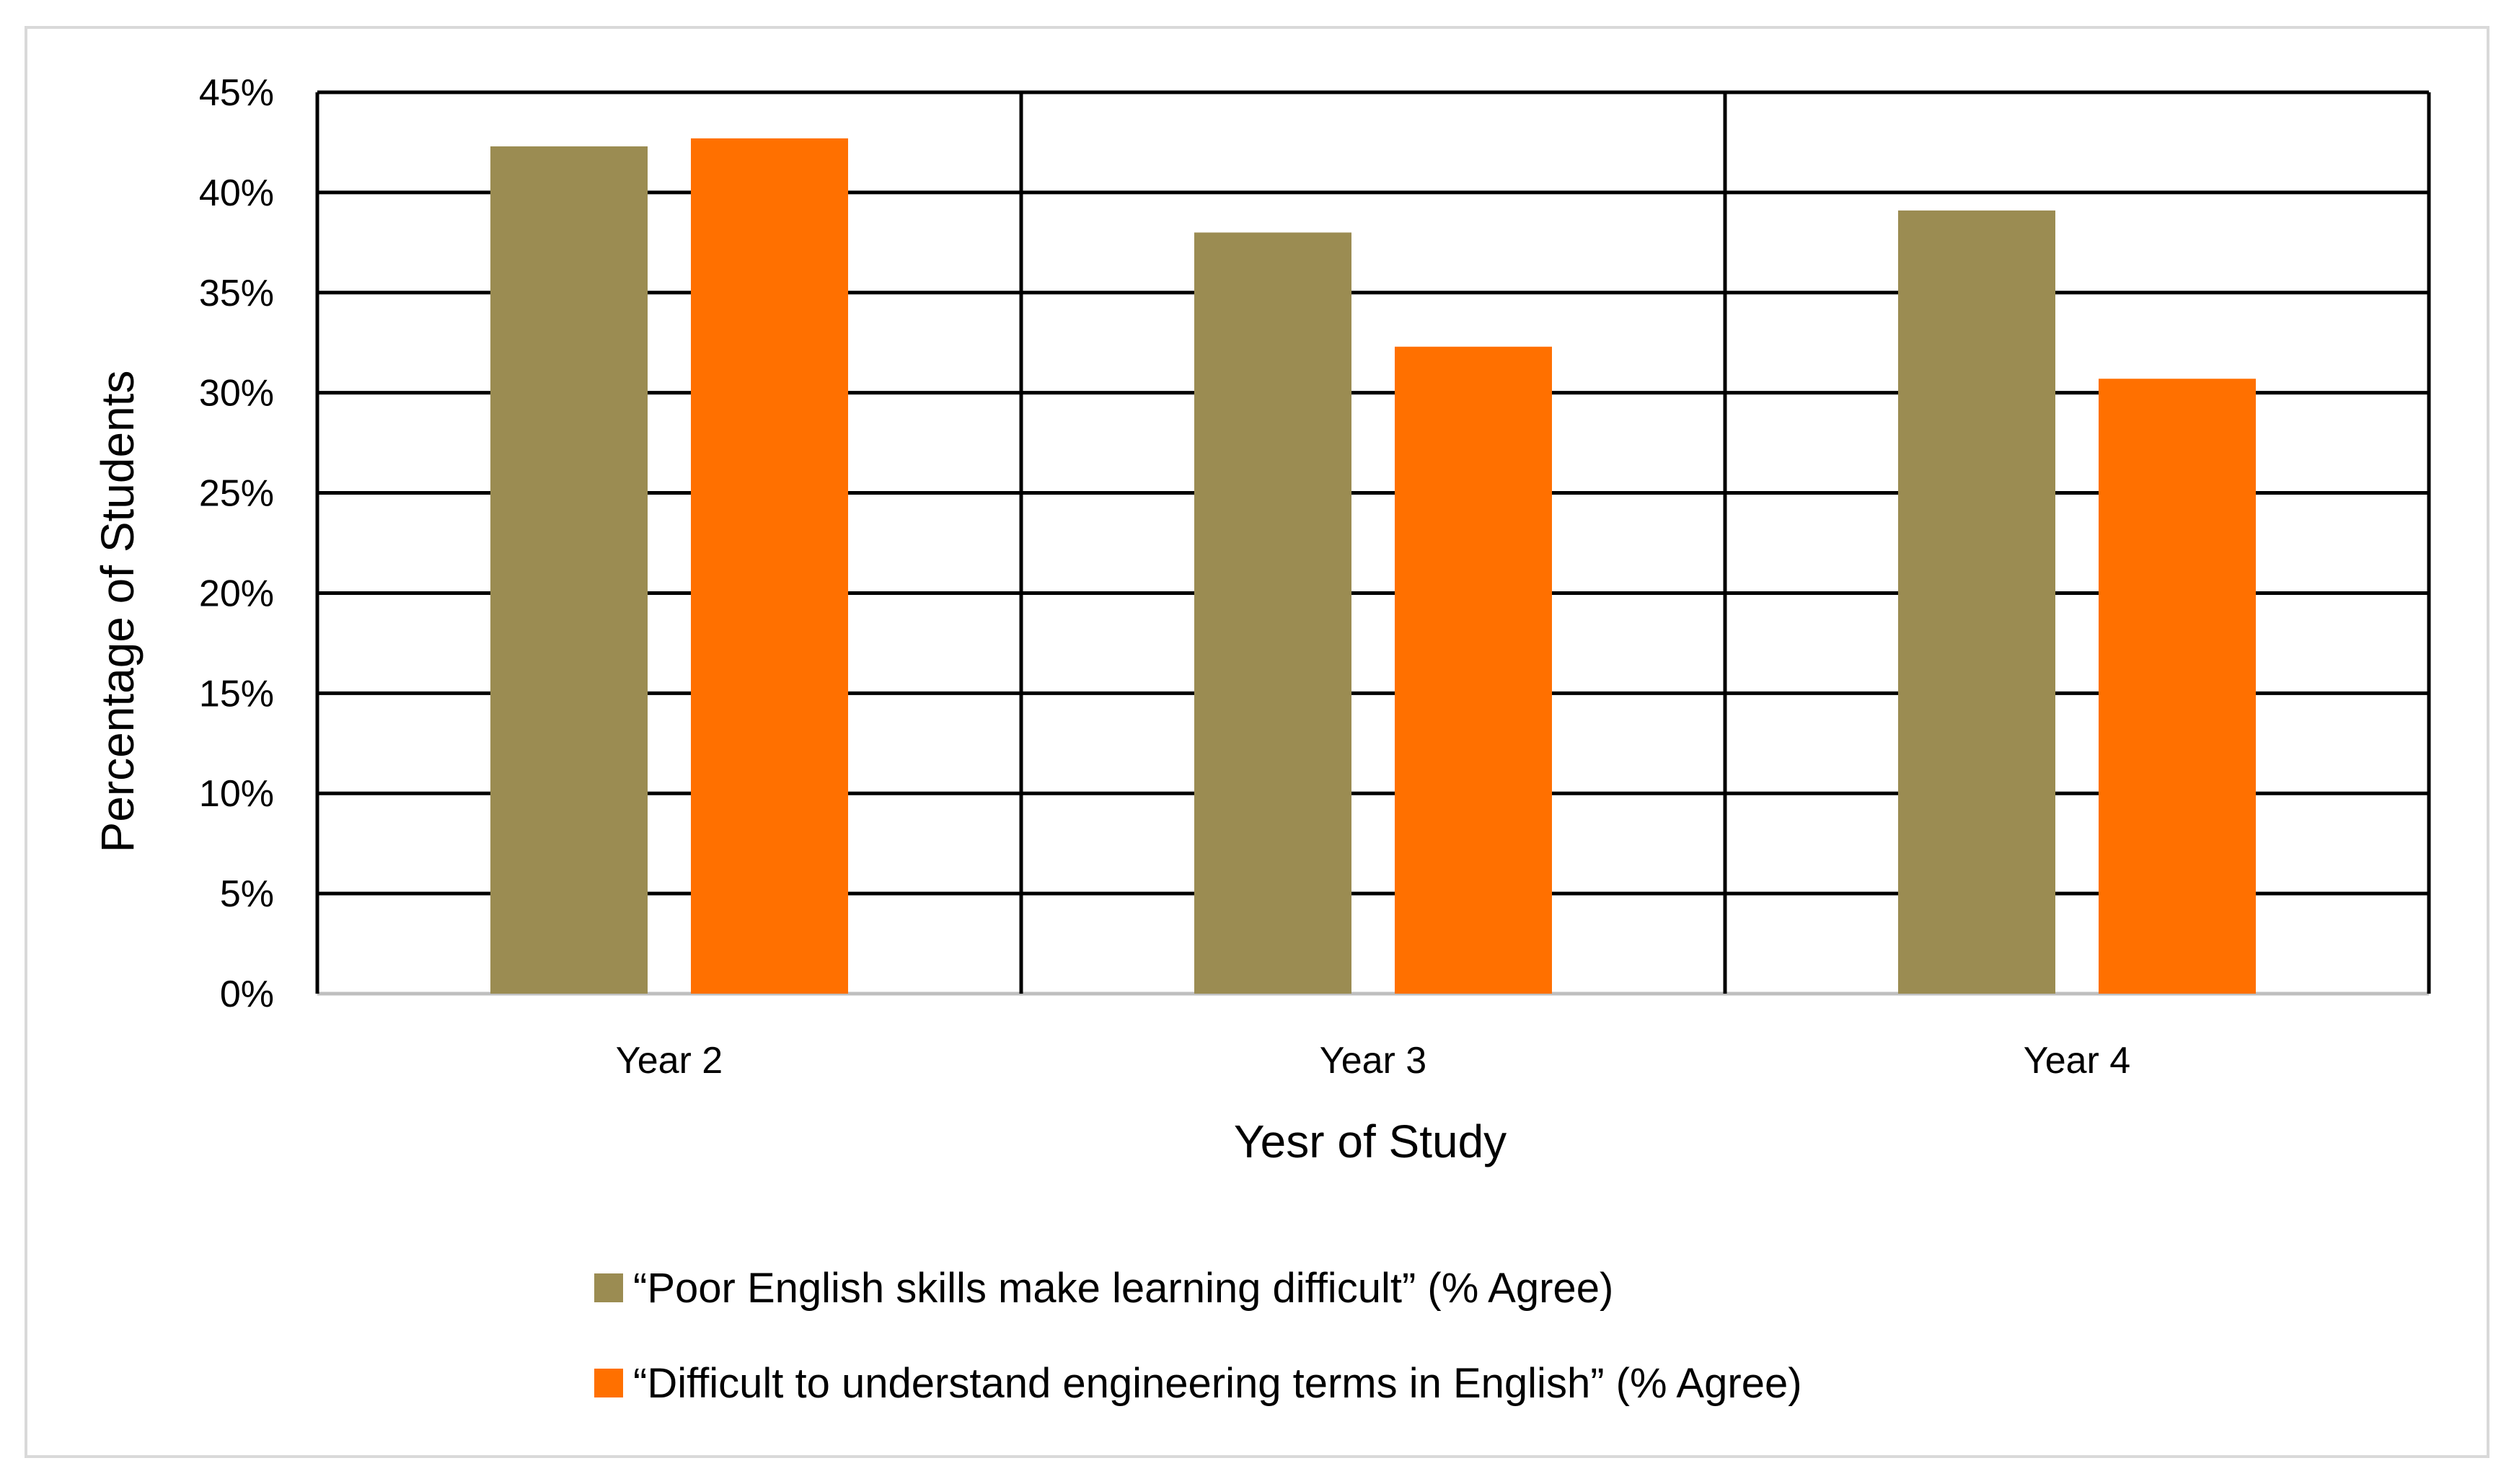 The width and height of the screenshot is (2514, 1484). What do you see at coordinates (247, 894) in the screenshot?
I see `y-tick-label: 5%` at bounding box center [247, 894].